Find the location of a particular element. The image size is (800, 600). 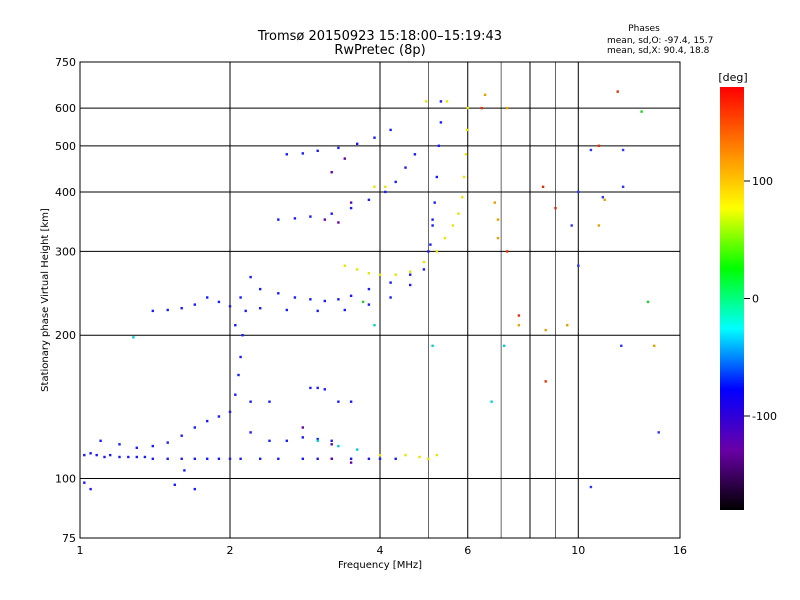

x-tick-label: 6 is located at coordinates (467, 550).